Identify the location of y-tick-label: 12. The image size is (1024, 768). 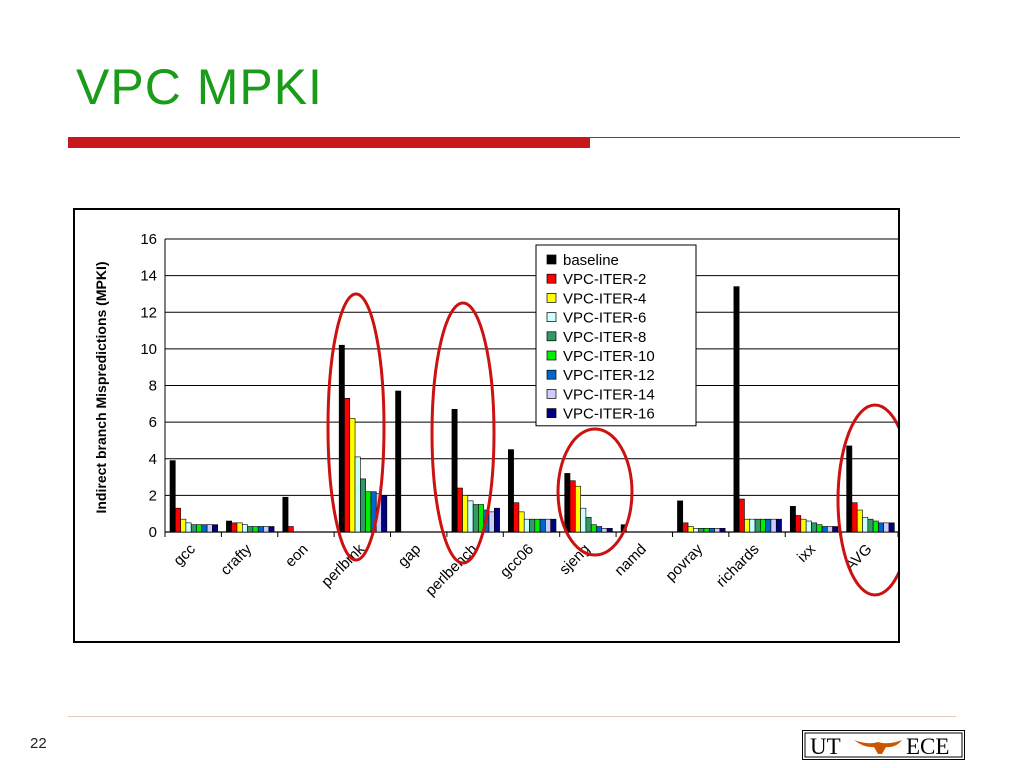
(148, 312).